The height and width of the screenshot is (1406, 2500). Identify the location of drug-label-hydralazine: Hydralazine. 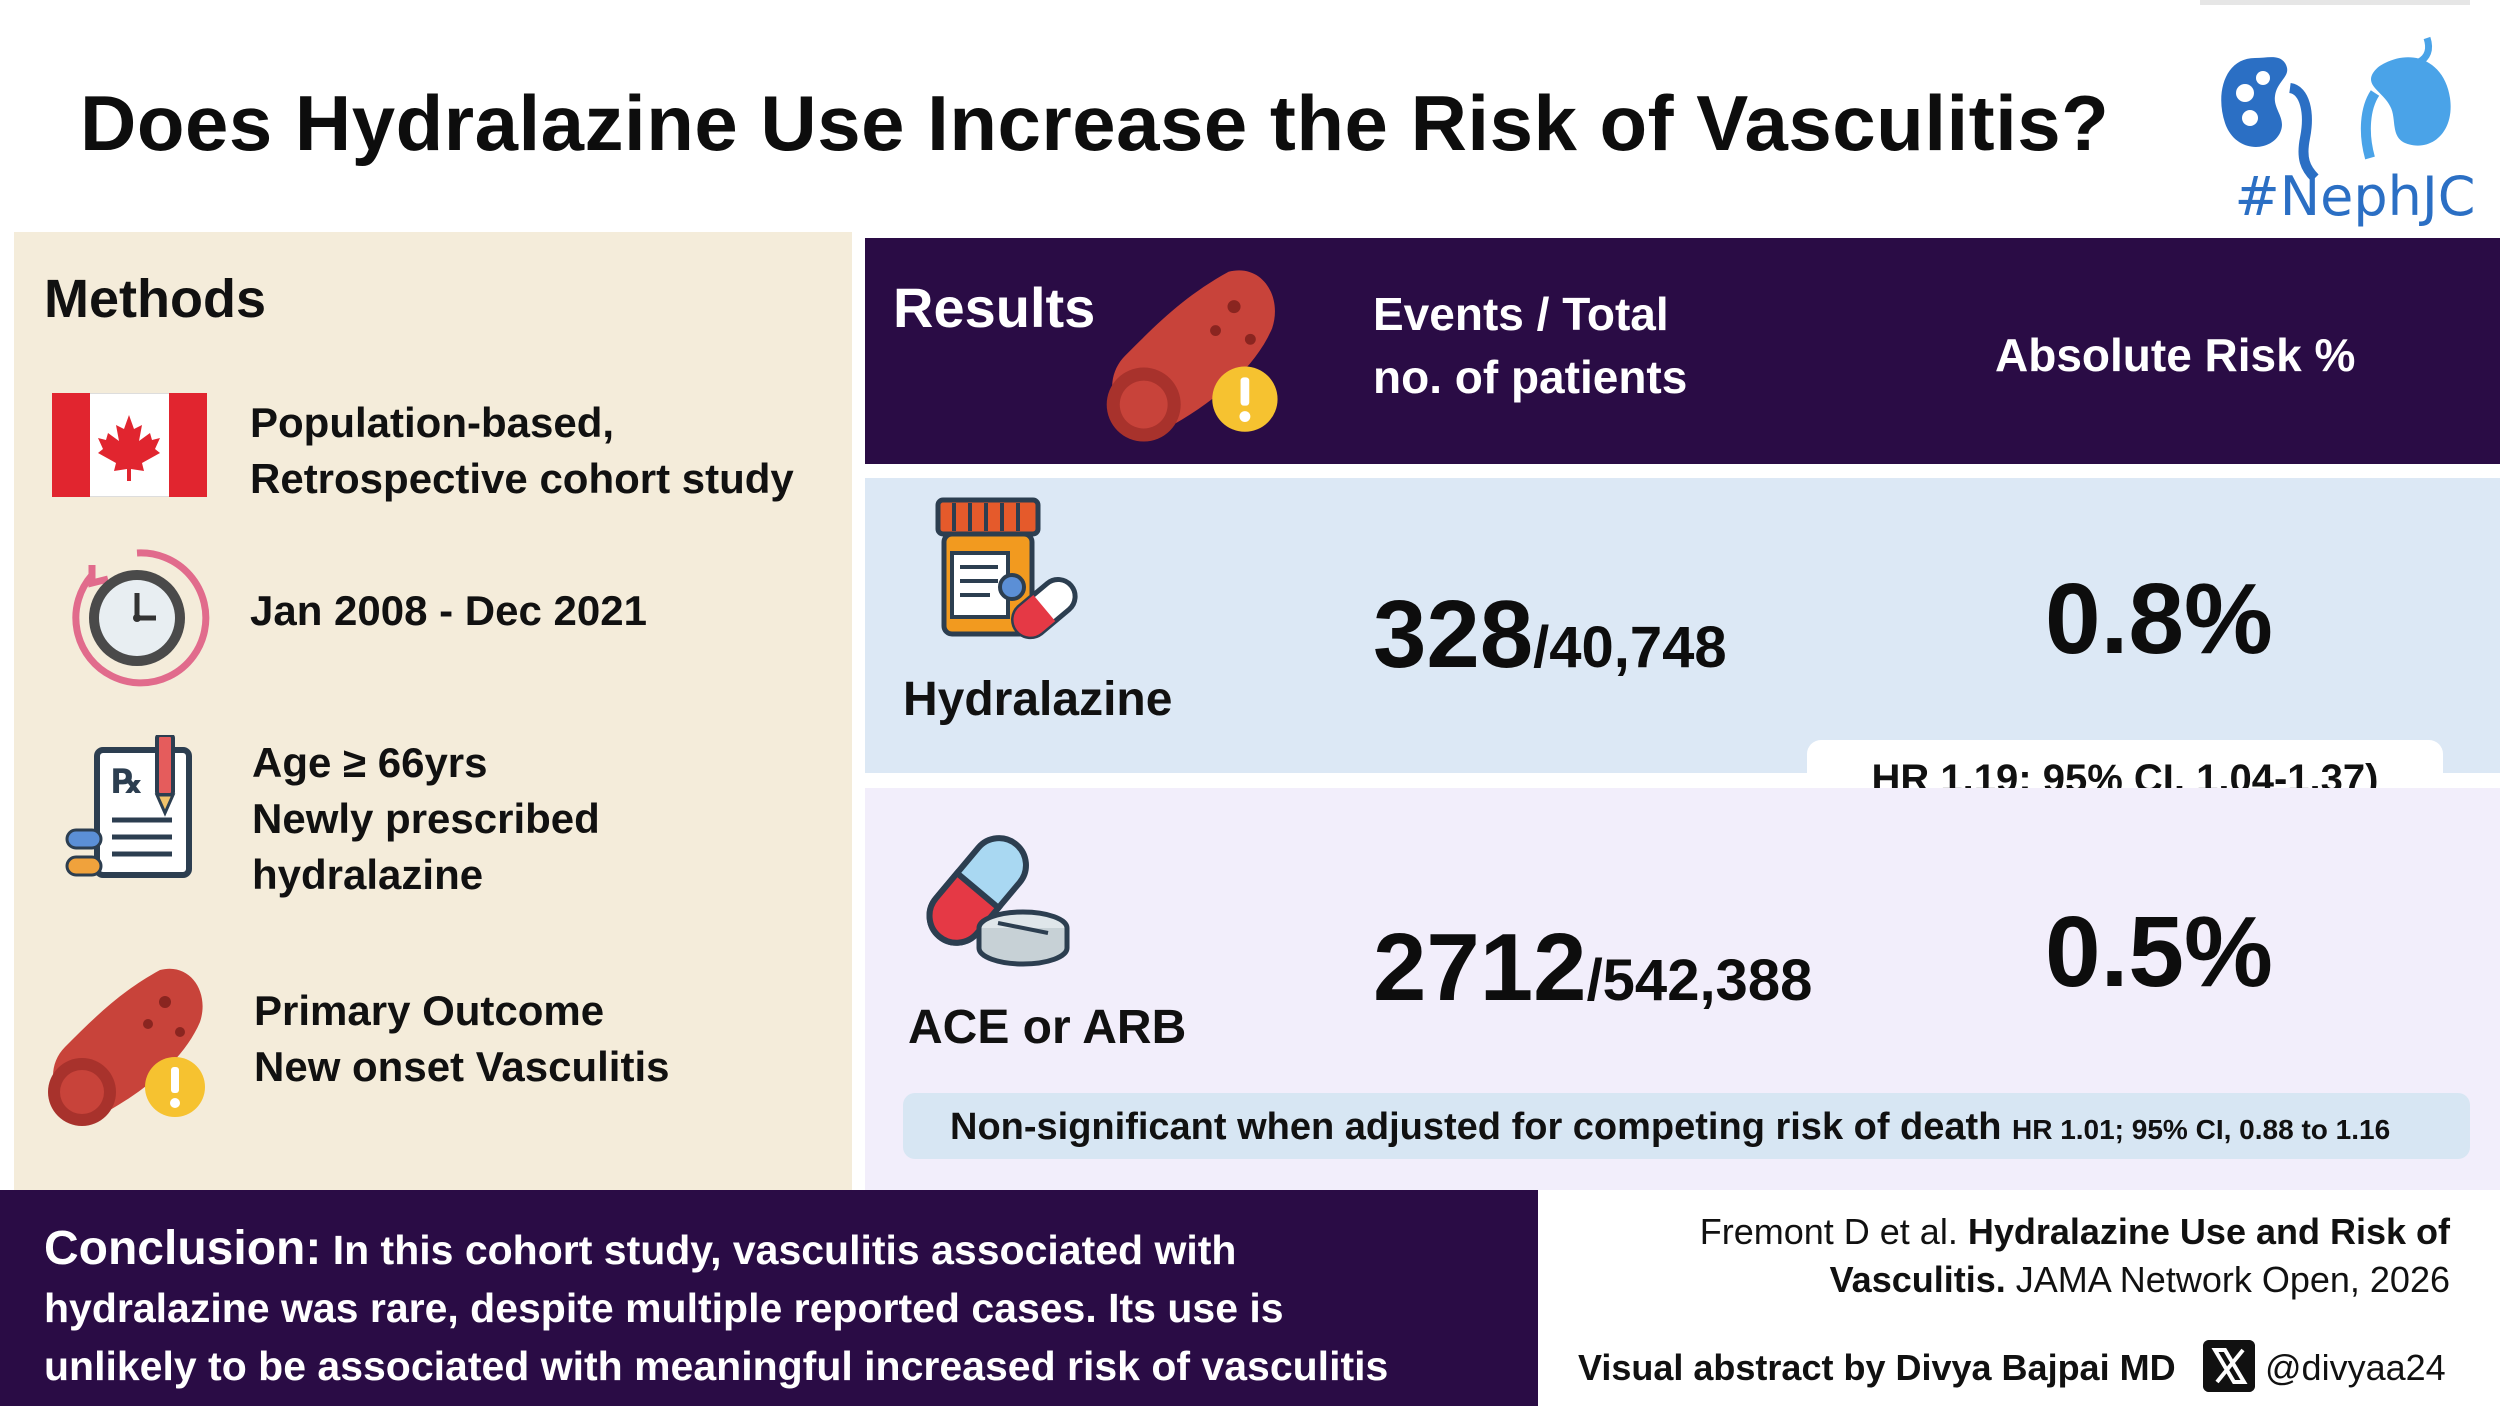
(1038, 699).